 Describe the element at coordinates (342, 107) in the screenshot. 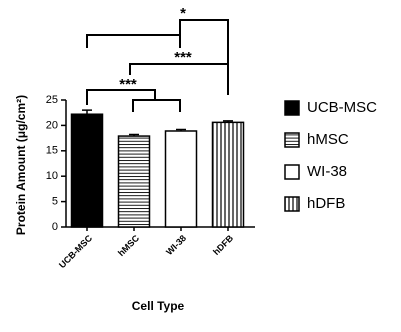

I see `legend-label: UCB-MSC` at that location.